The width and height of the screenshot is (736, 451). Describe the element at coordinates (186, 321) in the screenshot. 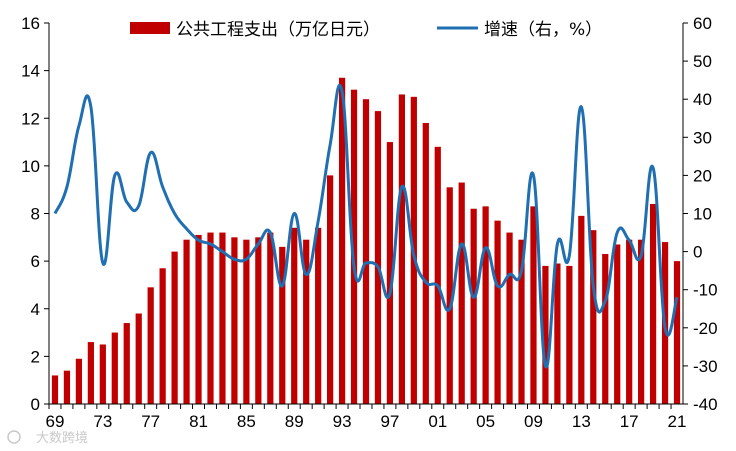

I see `bar-1980` at that location.